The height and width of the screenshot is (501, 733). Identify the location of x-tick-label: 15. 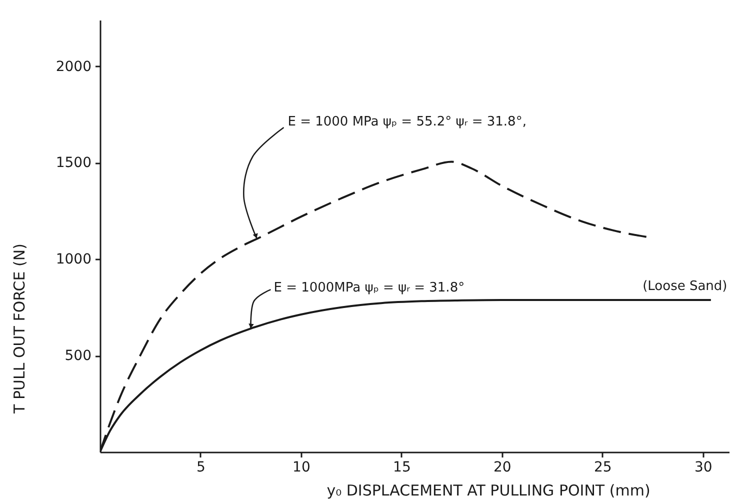
(402, 468).